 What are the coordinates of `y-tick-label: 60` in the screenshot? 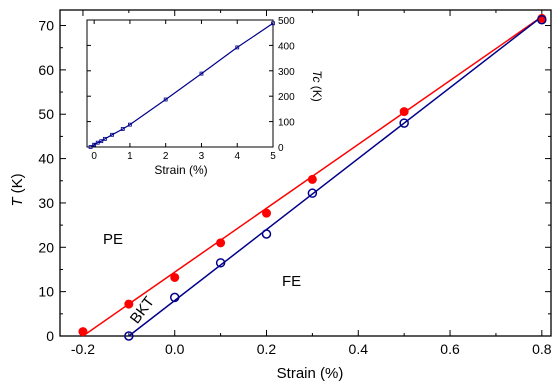 It's located at (46, 70).